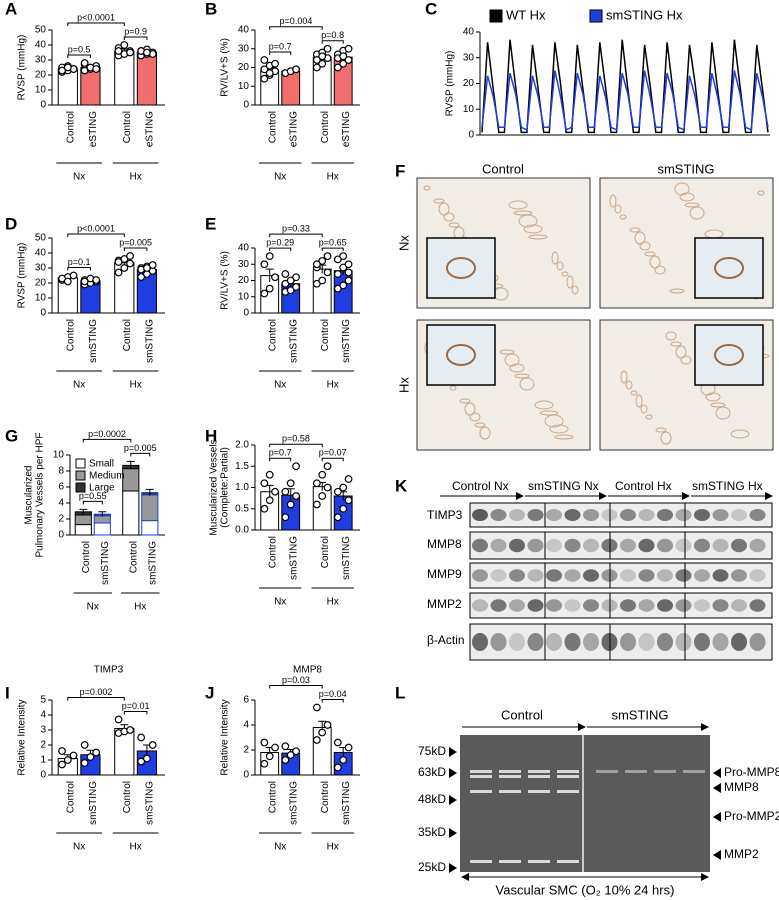 This screenshot has width=779, height=900. I want to click on p-value: p<0.0001, so click(96, 17).